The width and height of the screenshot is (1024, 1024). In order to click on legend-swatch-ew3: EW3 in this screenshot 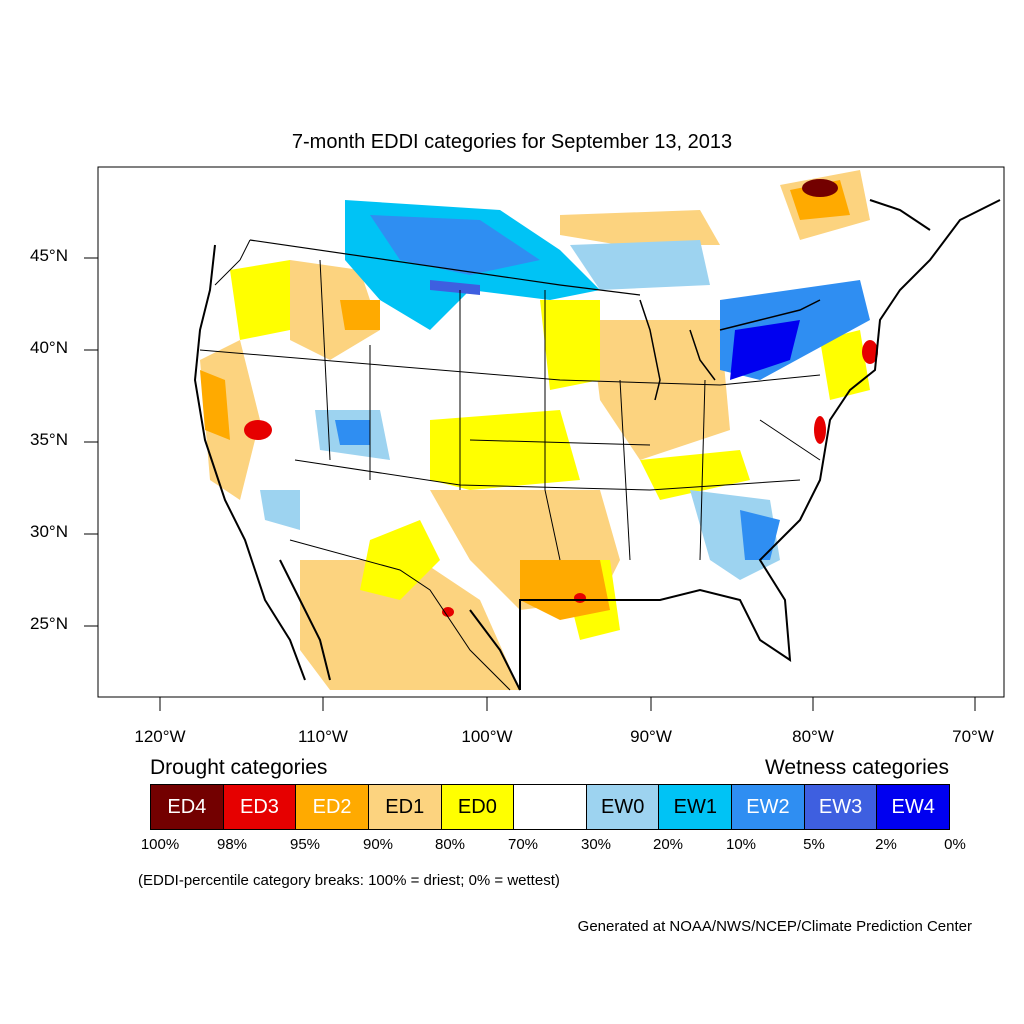, I will do `click(841, 807)`.